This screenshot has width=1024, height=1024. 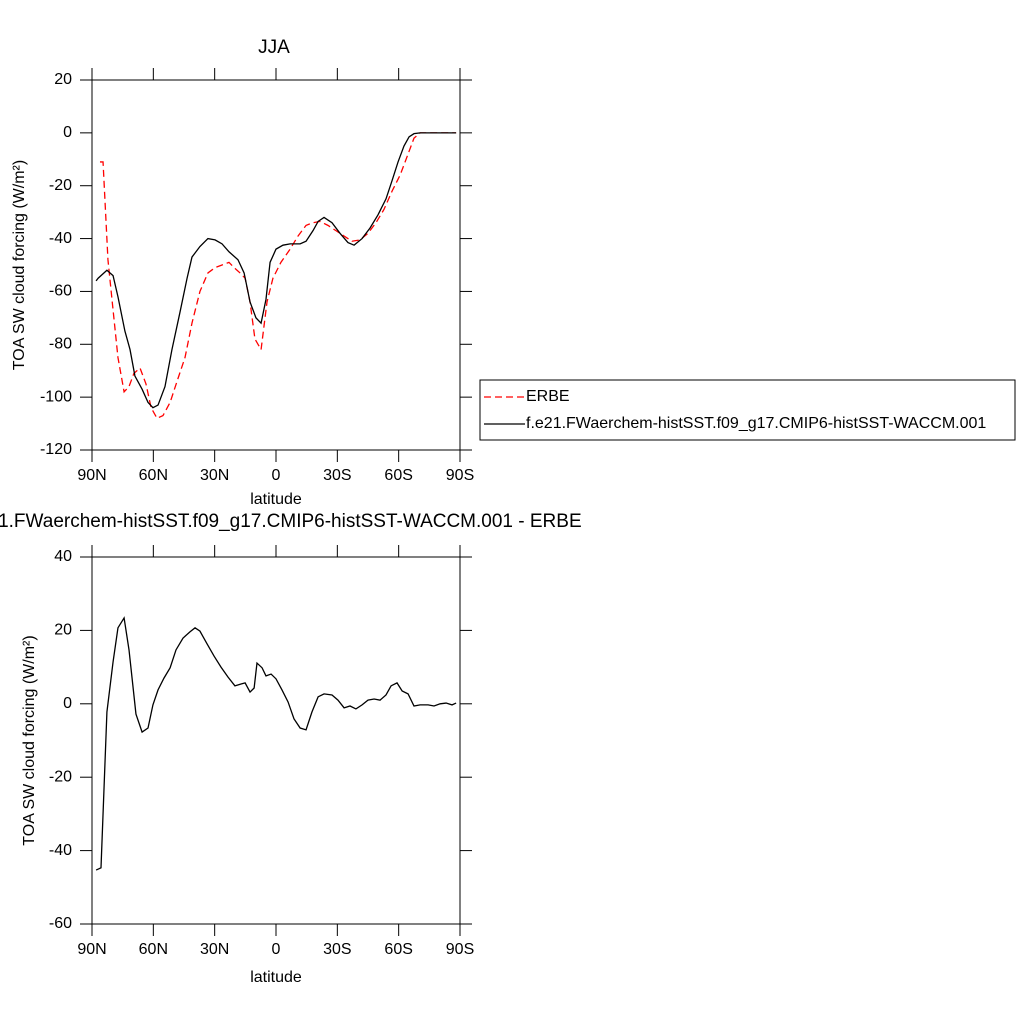 I want to click on legend-box, so click(x=747, y=410).